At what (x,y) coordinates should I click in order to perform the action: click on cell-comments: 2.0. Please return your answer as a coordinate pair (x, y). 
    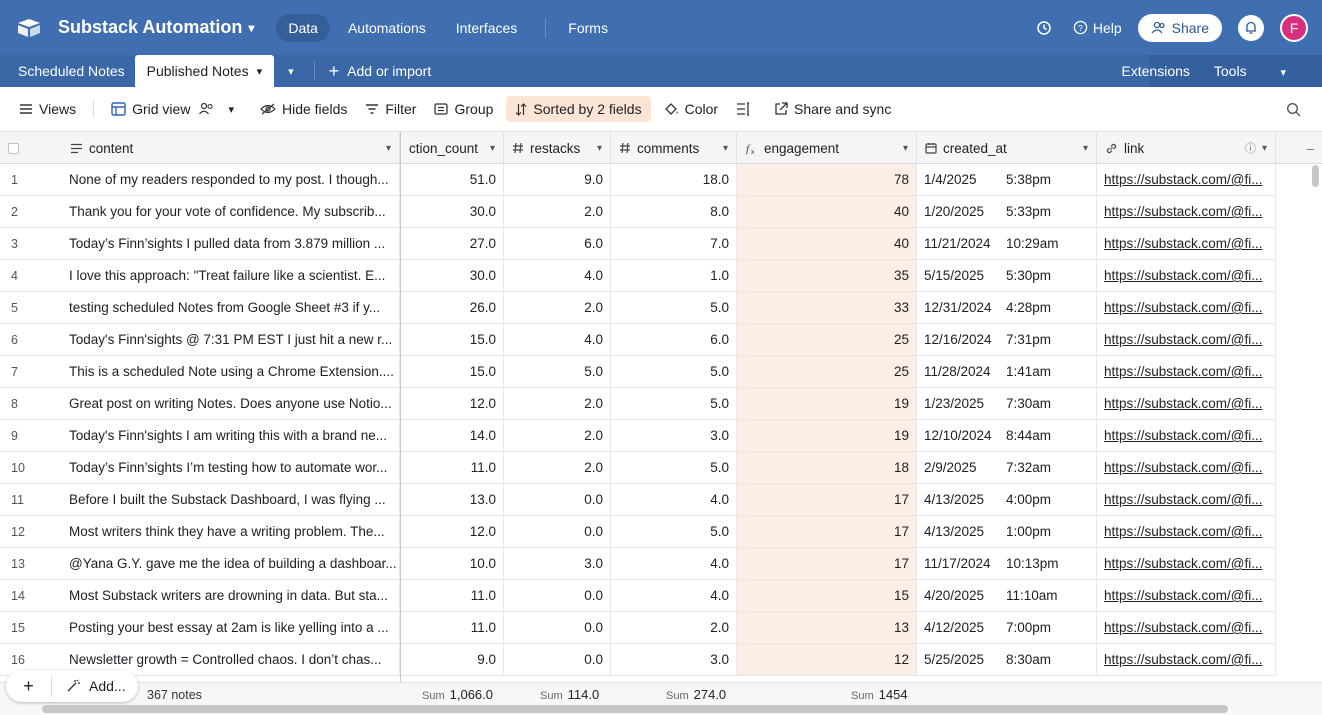
    Looking at the image, I should click on (674, 627).